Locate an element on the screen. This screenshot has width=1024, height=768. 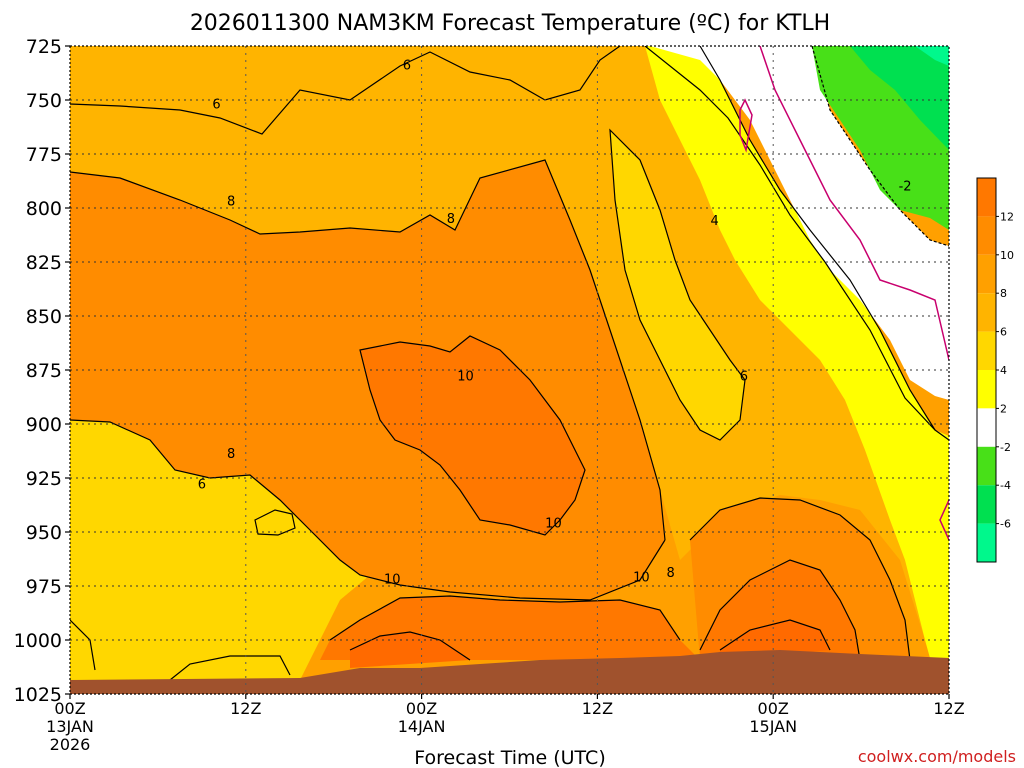
band-4-6-mid is located at coordinates (677, 285).